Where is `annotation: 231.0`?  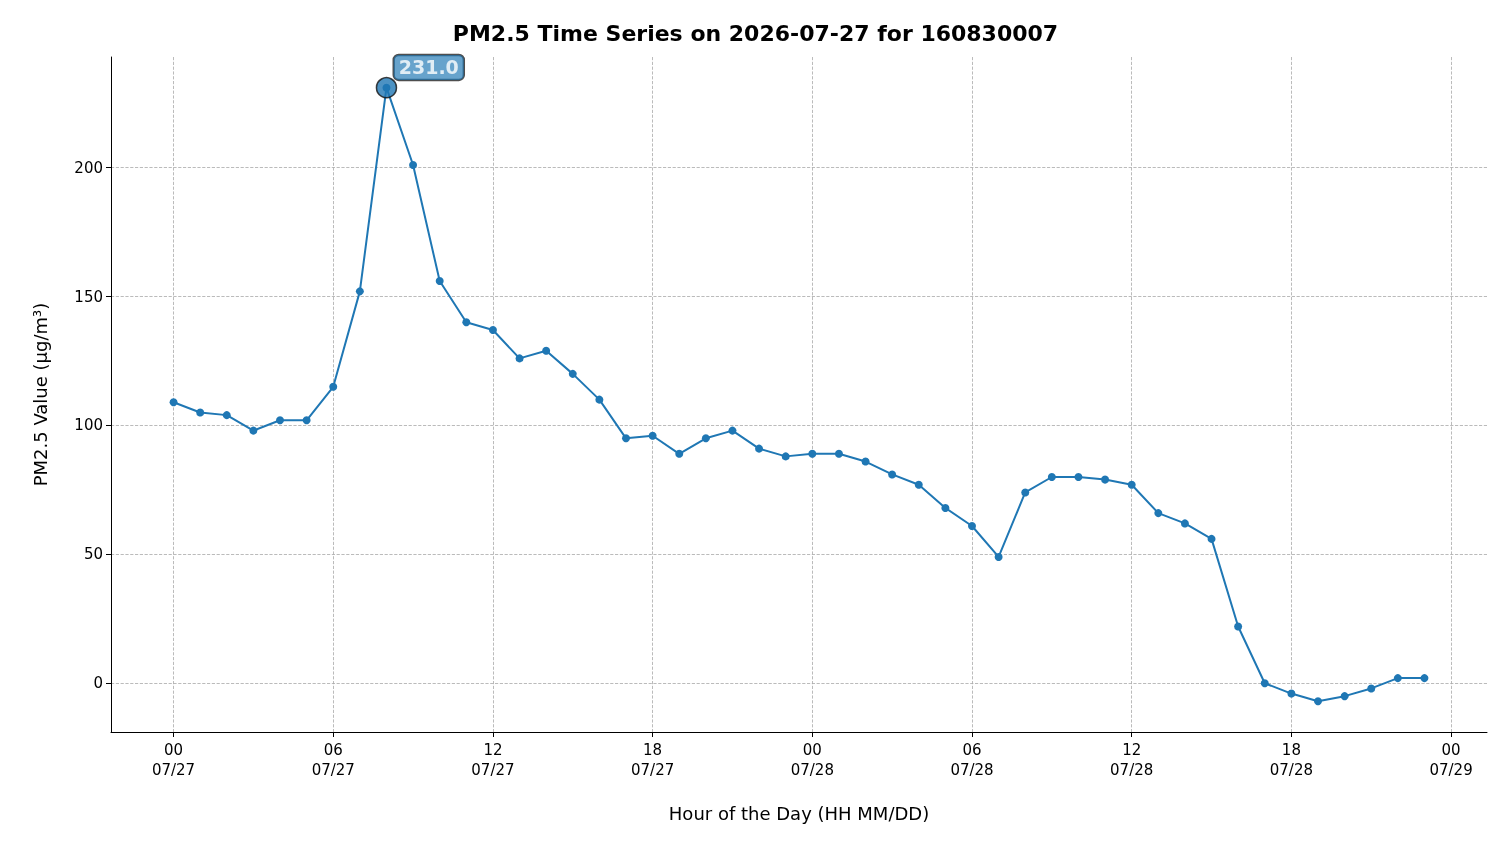
annotation: 231.0 is located at coordinates (428, 67).